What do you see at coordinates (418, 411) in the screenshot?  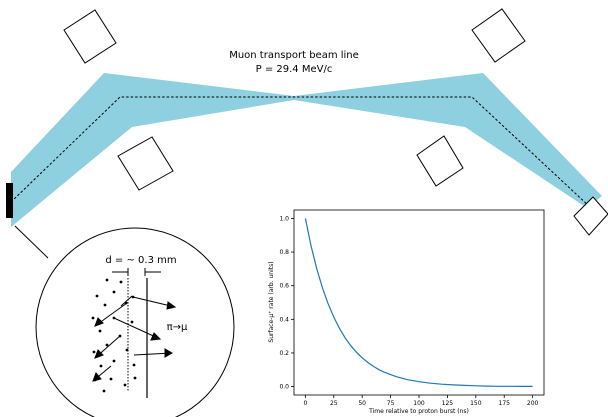 I see `chart-xlabel: Time relative to proton burst (ns)` at bounding box center [418, 411].